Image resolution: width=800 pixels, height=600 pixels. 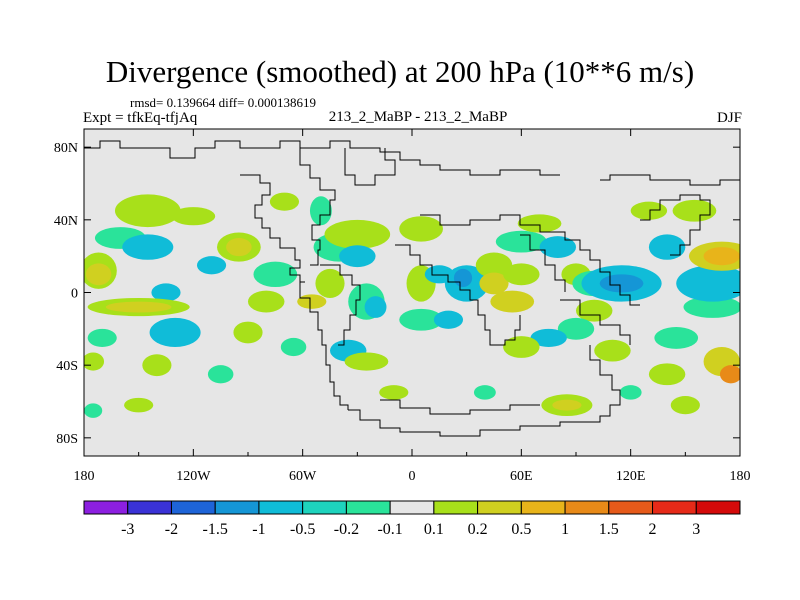 I want to click on colorbar-label: -3, so click(x=127, y=529).